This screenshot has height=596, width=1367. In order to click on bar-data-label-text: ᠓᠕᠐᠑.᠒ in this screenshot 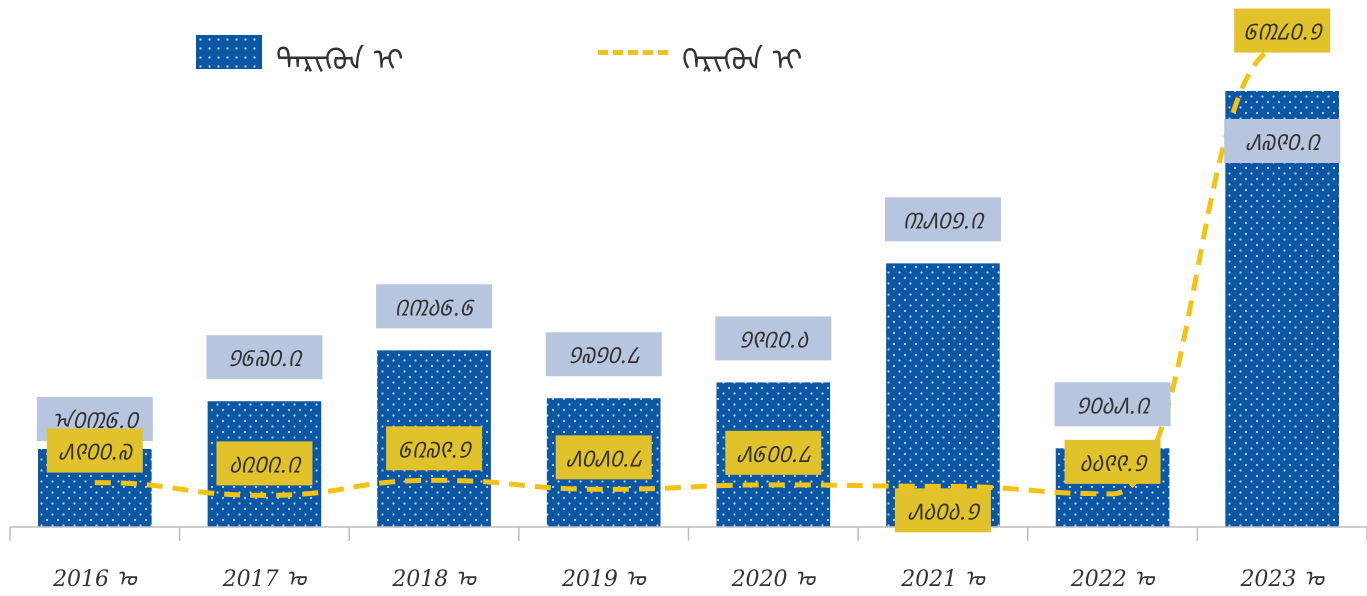, I will do `click(944, 221)`.